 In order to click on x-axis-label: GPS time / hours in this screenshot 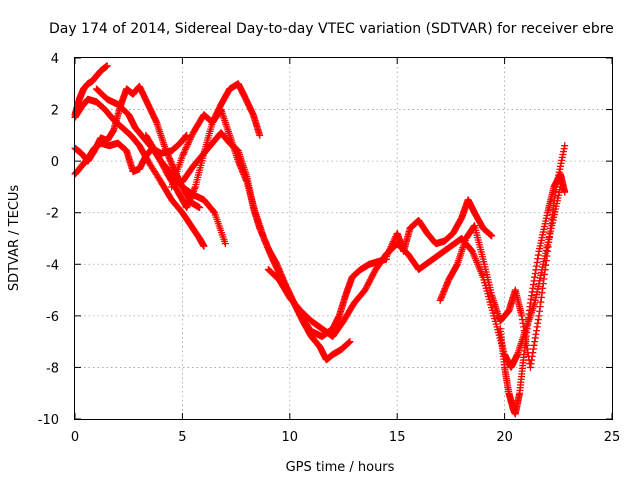, I will do `click(340, 467)`.